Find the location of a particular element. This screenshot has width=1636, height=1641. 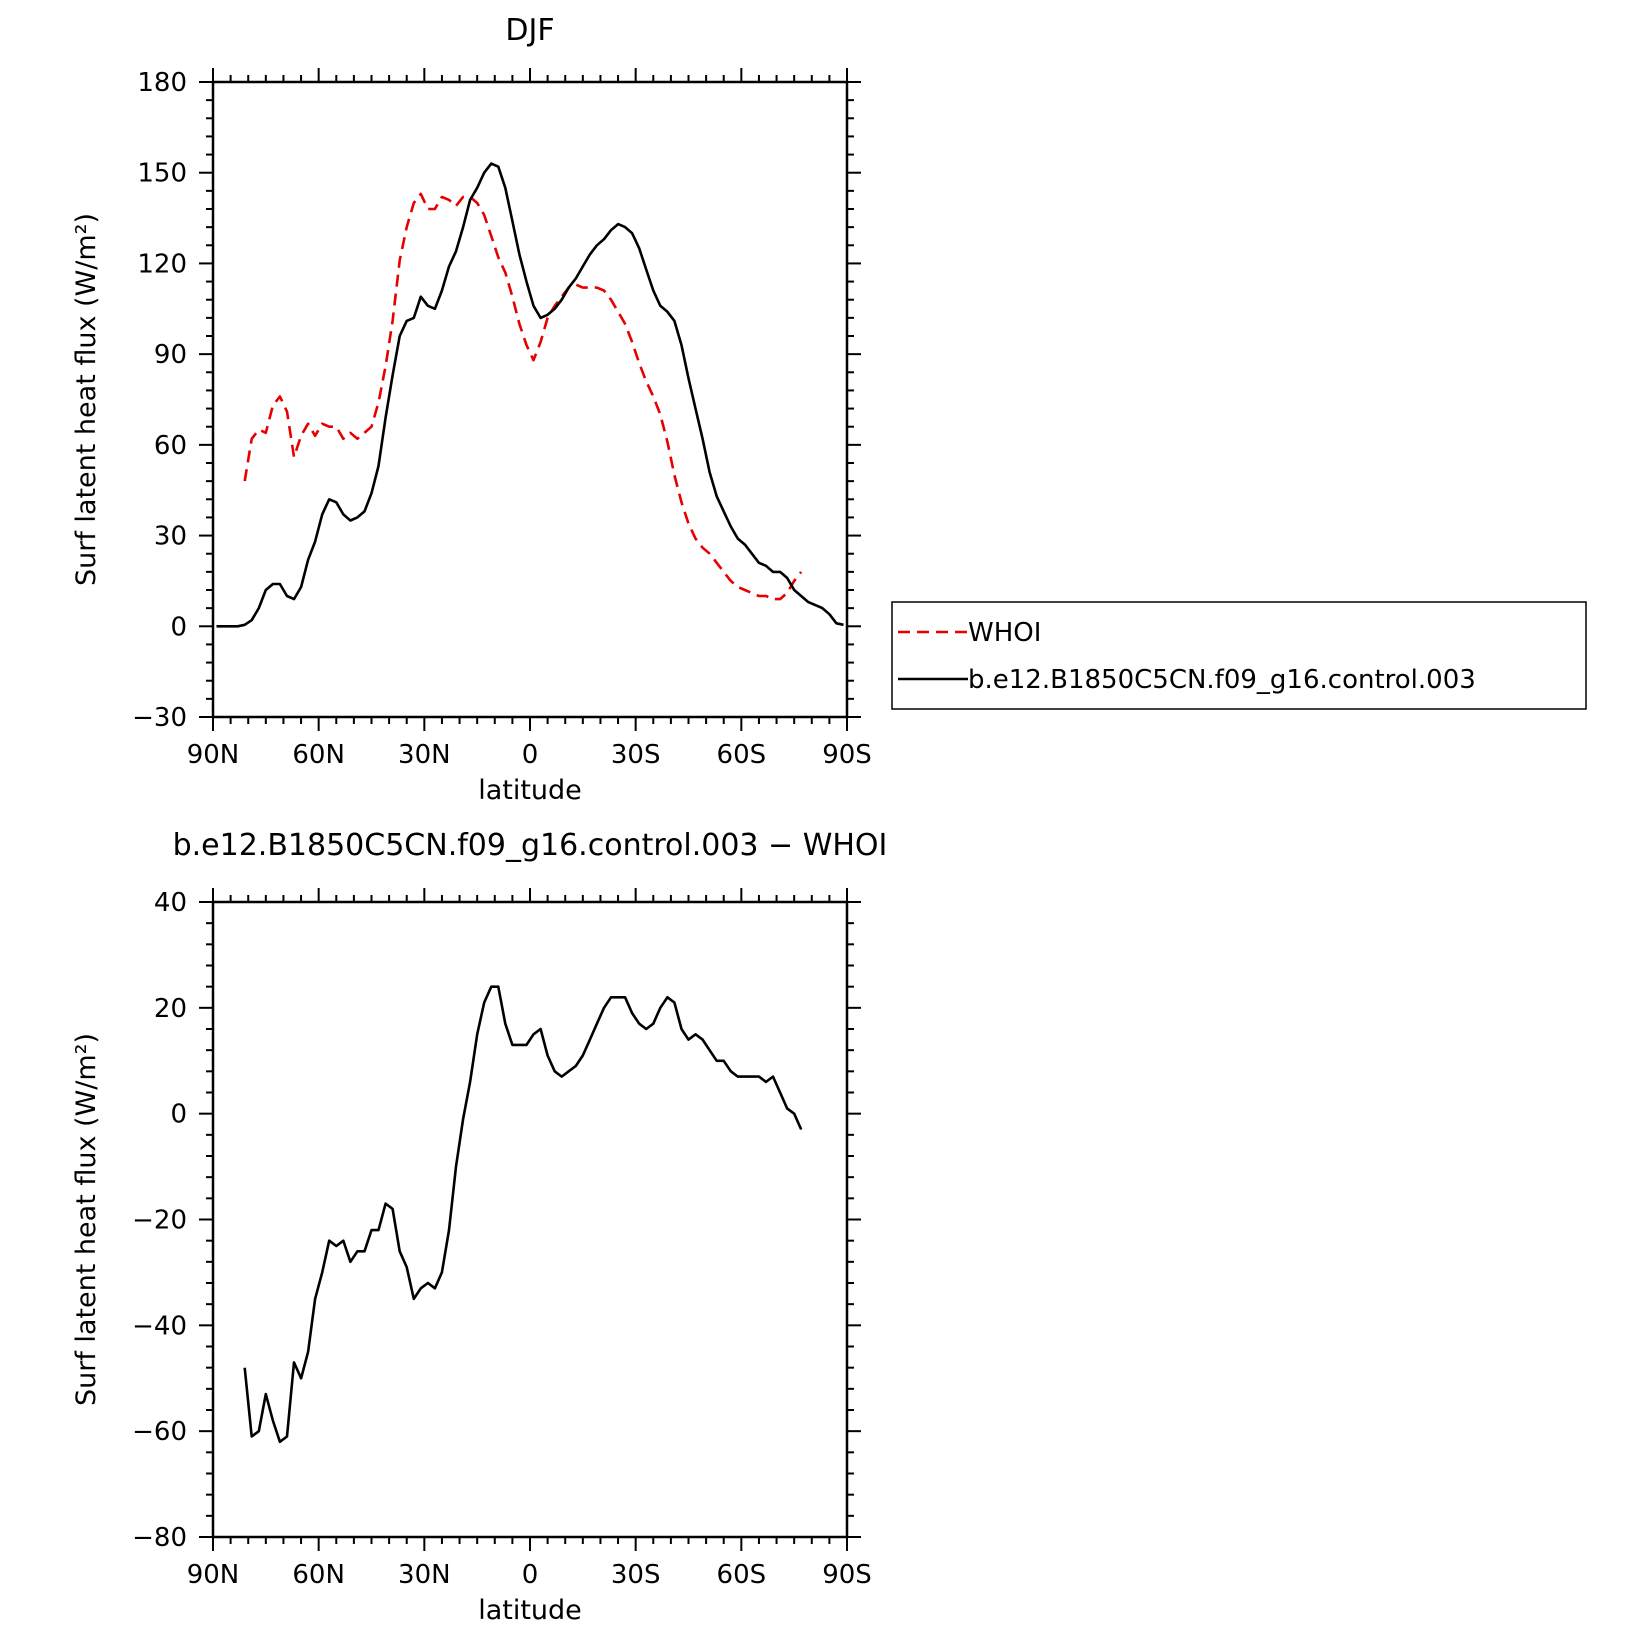

y-tick-label: −20 is located at coordinates (159, 1221).